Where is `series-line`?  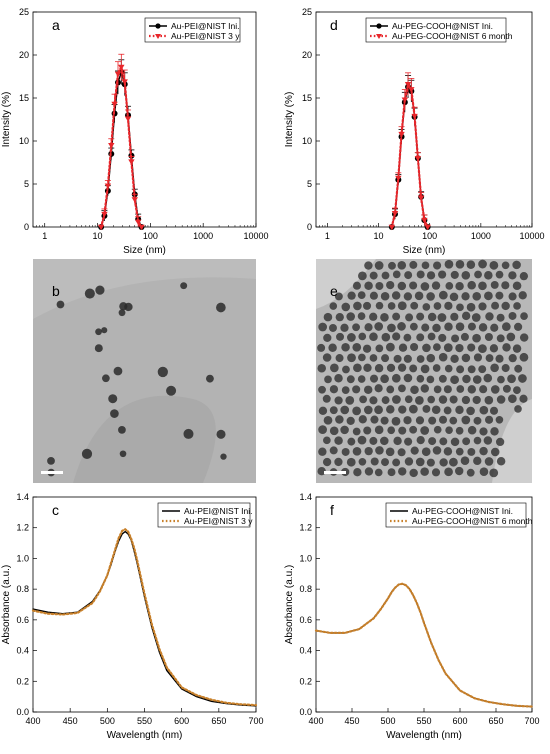
series-line is located at coordinates (409, 155).